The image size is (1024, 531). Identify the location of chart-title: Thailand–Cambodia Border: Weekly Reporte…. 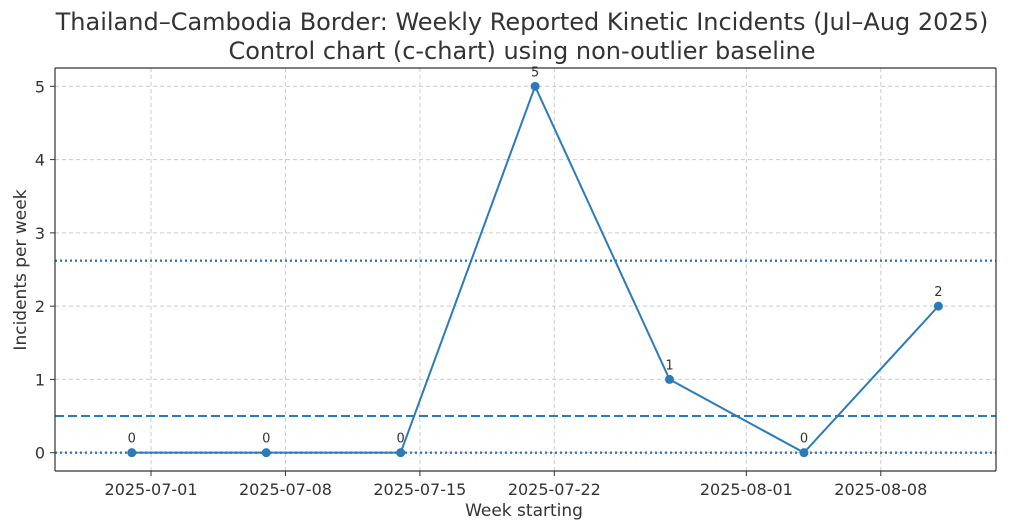
(522, 22).